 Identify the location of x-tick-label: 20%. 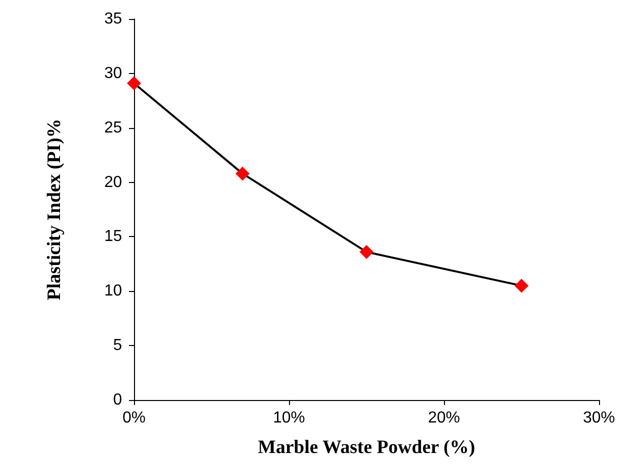
(444, 418).